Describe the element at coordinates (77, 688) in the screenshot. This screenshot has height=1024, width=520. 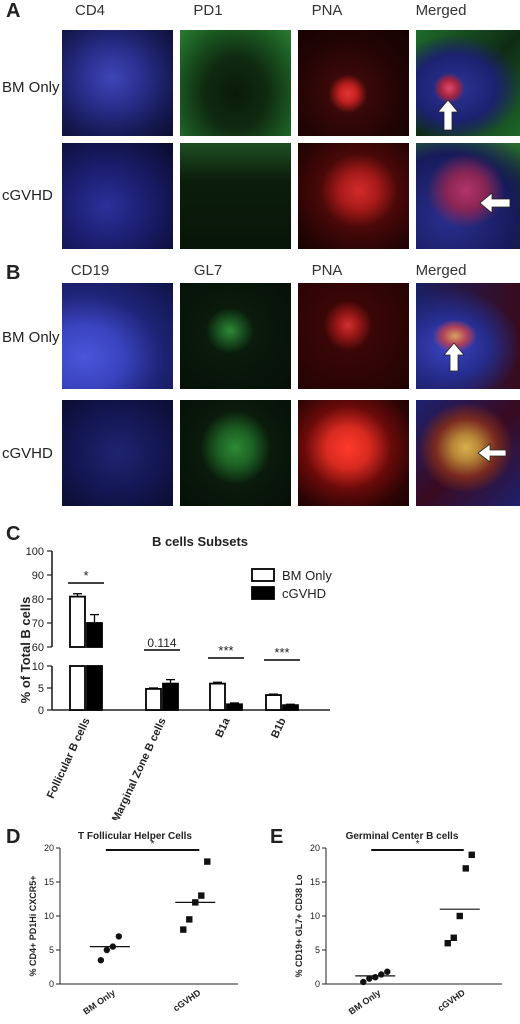
I see `chart-c-bar-lower` at that location.